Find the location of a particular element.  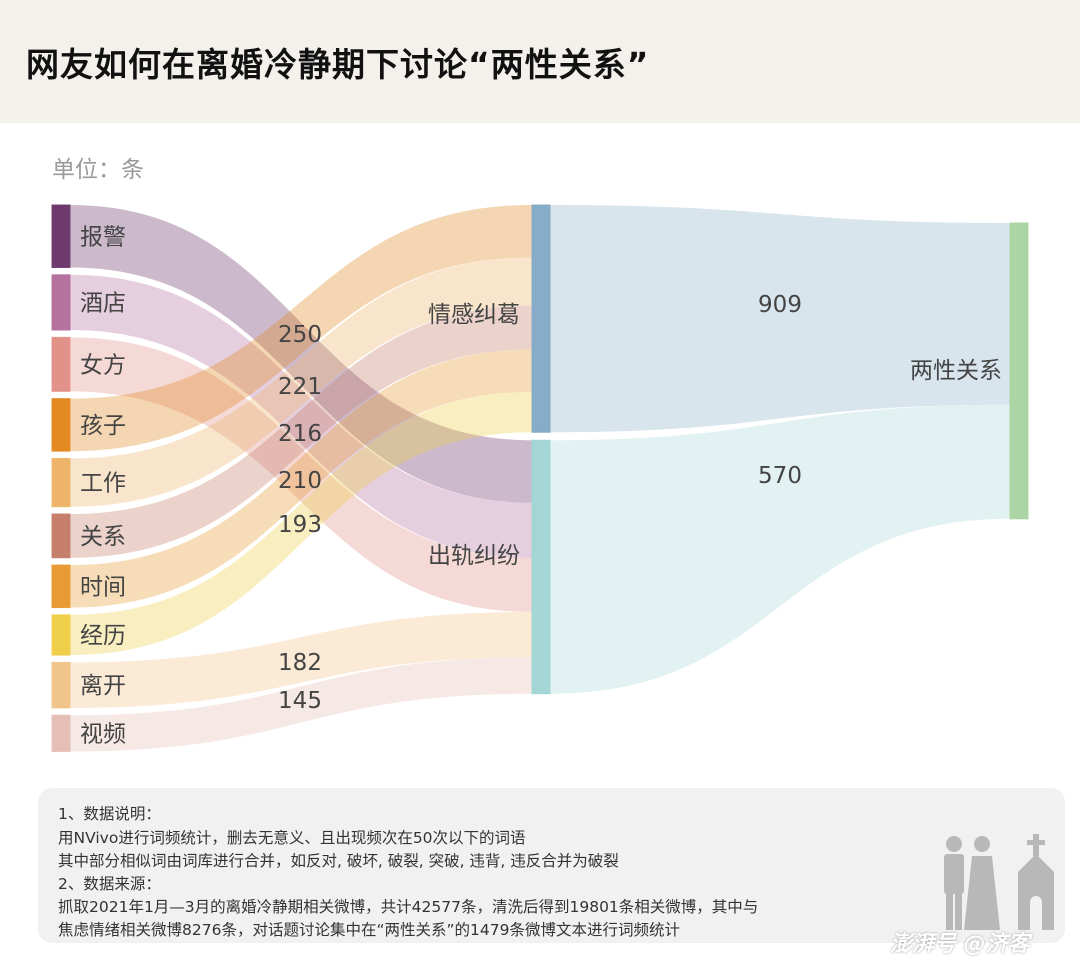

note-line: 1、数据说明： is located at coordinates (109, 814).